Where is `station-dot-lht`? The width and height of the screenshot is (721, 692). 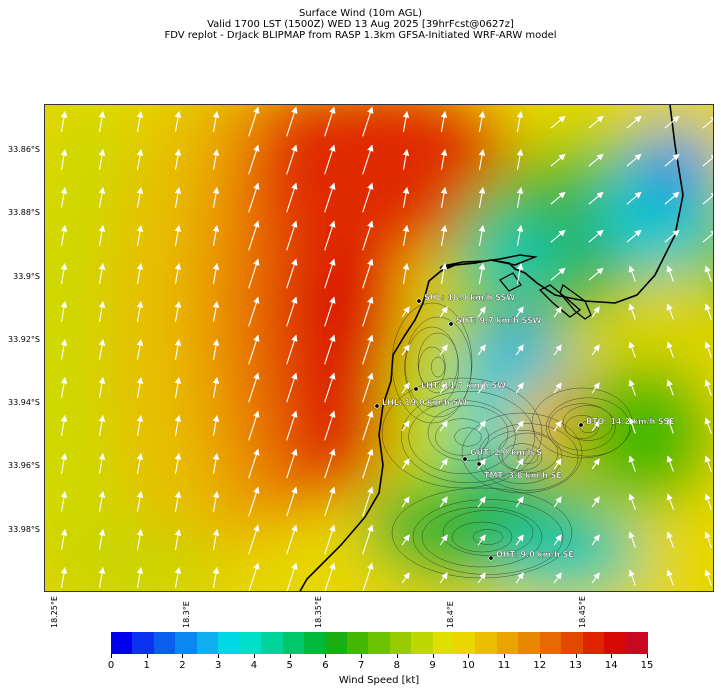
station-dot-lht is located at coordinates (416, 389).